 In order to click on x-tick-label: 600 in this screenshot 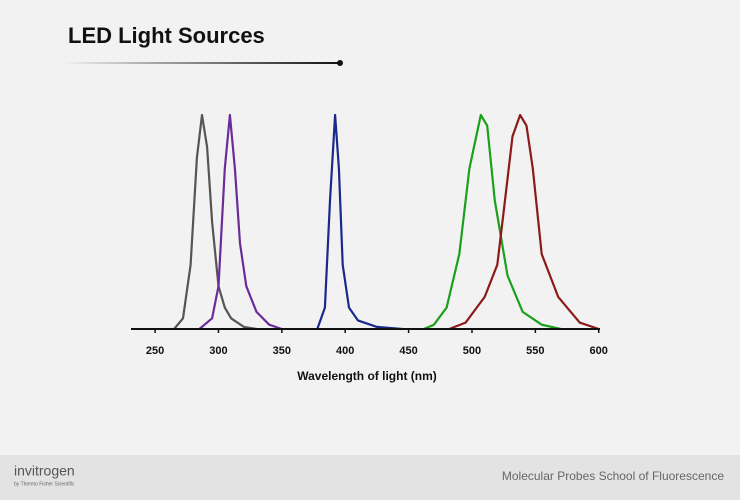, I will do `click(599, 351)`.